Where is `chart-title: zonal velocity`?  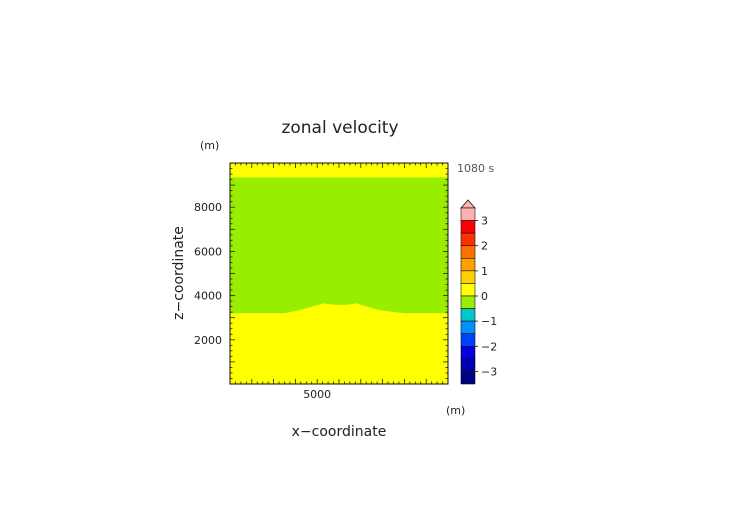 chart-title: zonal velocity is located at coordinates (339, 128).